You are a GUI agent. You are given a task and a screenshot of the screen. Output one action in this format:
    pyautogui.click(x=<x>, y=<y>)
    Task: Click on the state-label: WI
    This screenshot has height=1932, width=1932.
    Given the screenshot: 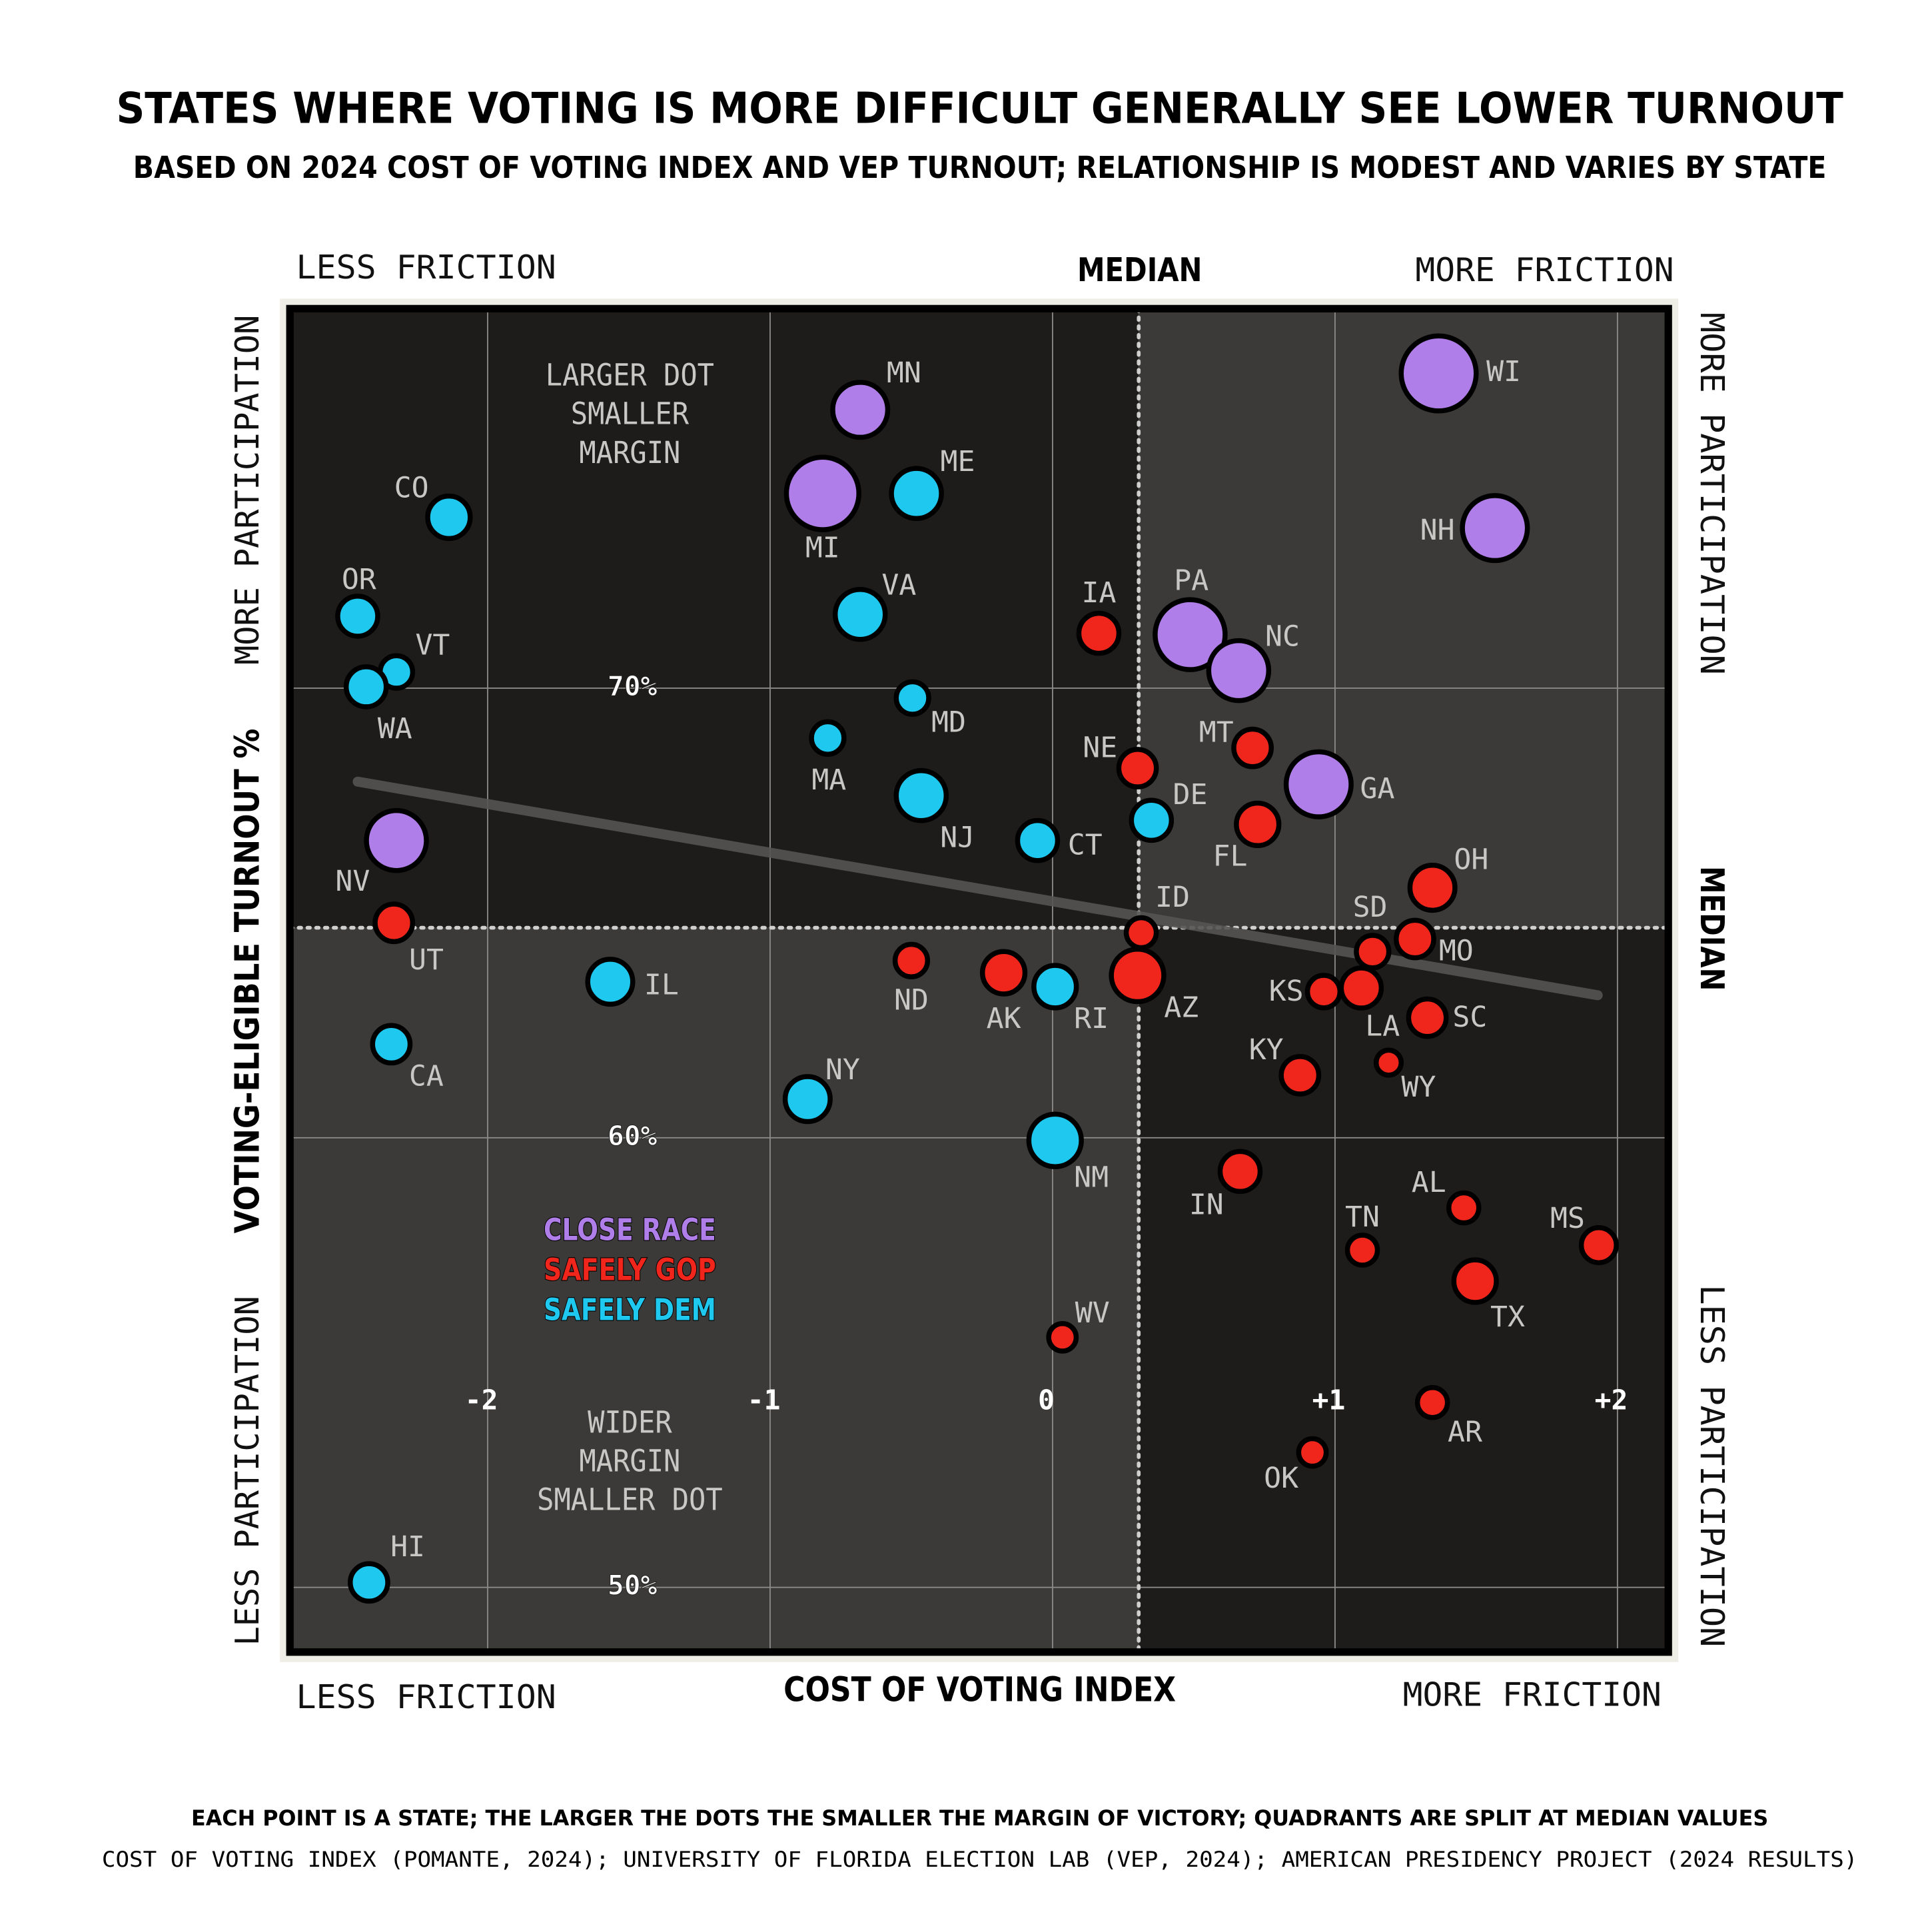 What is the action you would take?
    pyautogui.click(x=1503, y=371)
    